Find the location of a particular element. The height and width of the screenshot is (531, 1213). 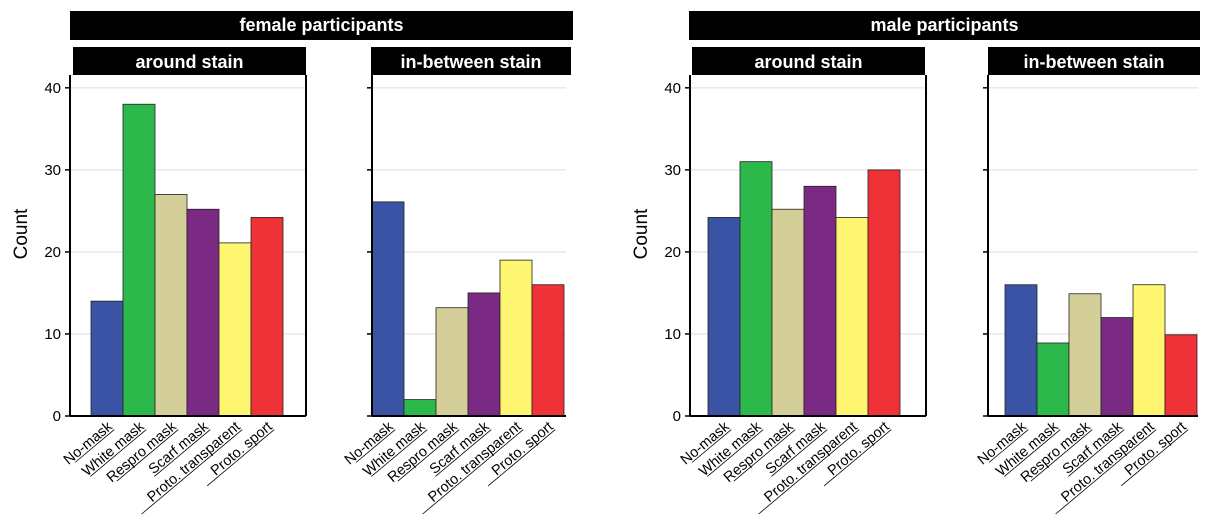

group-title: female participants is located at coordinates (321, 25).